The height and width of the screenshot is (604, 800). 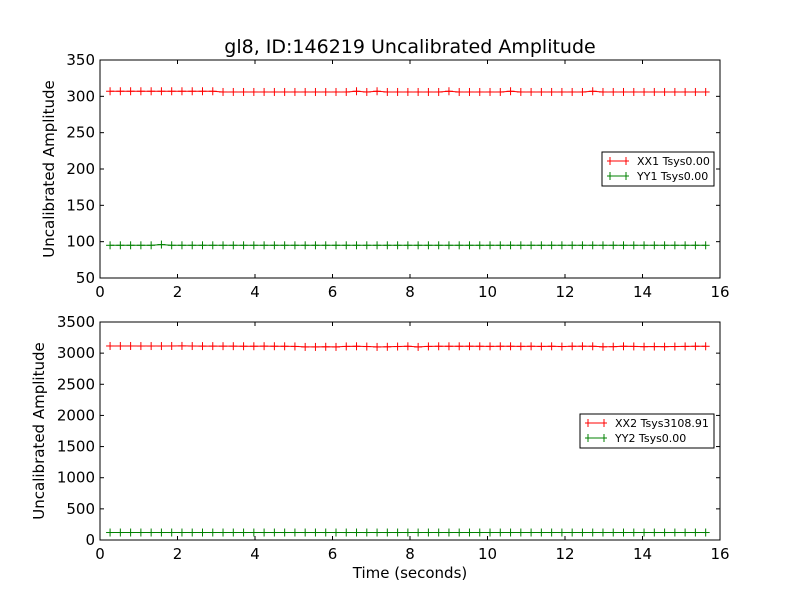 I want to click on legend-entry: YY1 Tsys0.00, so click(x=657, y=176).